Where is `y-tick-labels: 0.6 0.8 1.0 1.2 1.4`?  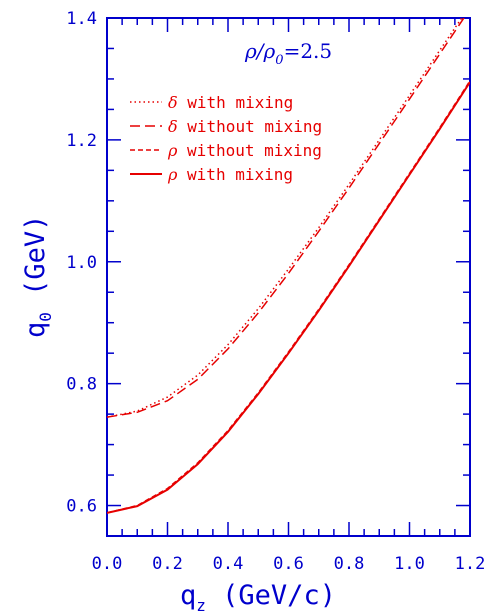 y-tick-labels: 0.6 0.8 1.0 1.2 1.4 is located at coordinates (81, 263).